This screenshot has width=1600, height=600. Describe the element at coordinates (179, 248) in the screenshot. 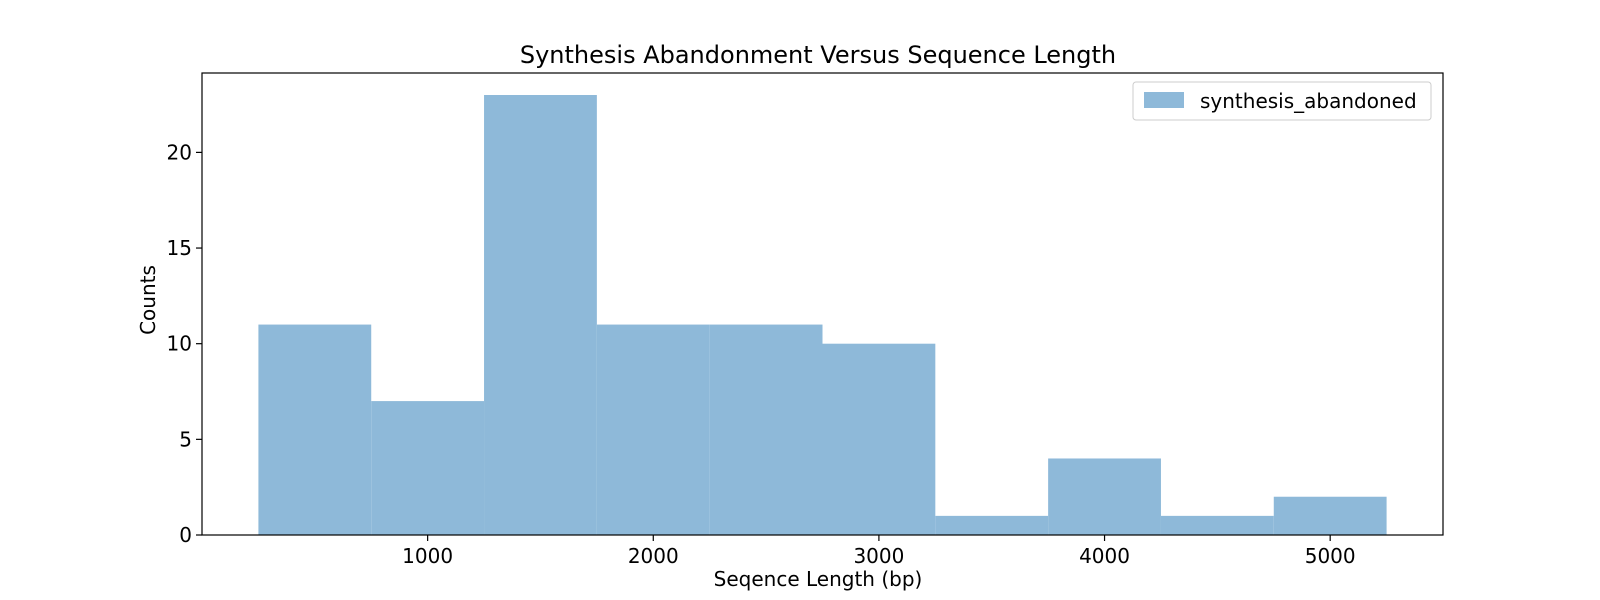

I see `y-tick-label: 15` at that location.